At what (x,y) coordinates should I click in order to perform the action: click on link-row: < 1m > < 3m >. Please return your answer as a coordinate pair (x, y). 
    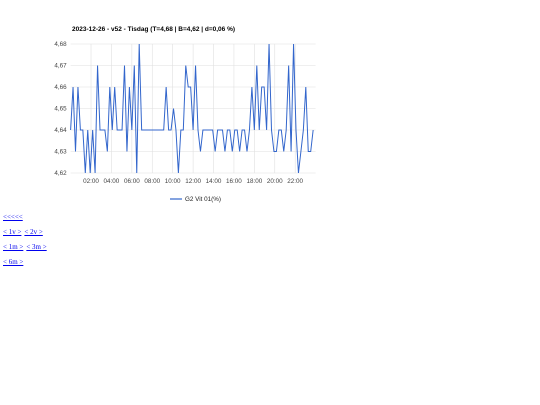
    Looking at the image, I should click on (26, 250).